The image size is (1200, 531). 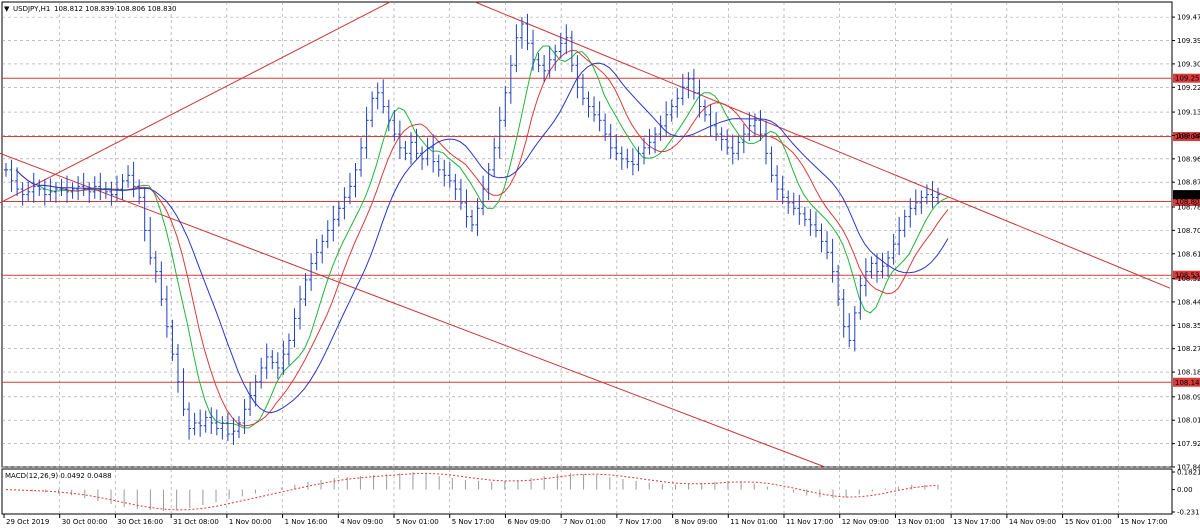 I want to click on macd-histogram: 0.1821 0.00 -0.2319, so click(x=602, y=493).